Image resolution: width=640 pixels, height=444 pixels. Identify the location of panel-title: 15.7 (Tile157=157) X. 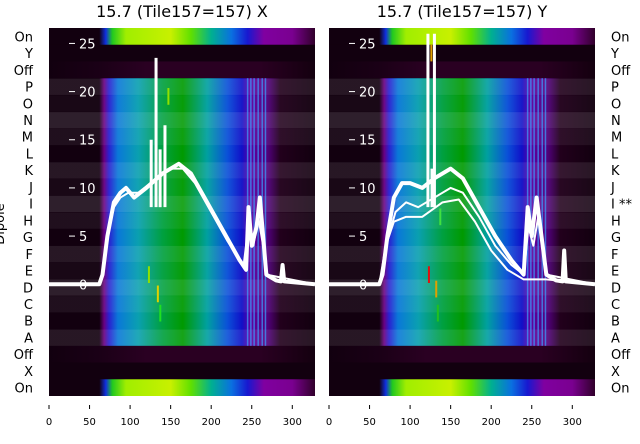
(182, 11).